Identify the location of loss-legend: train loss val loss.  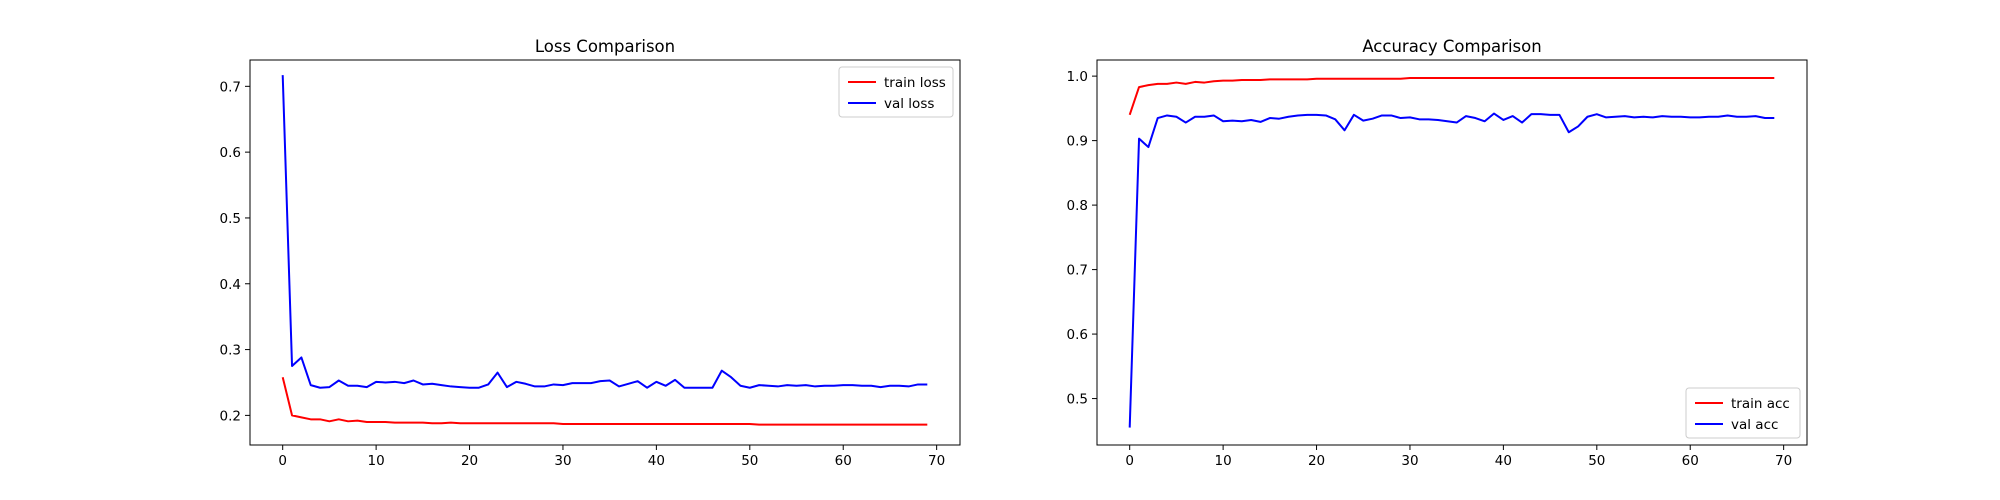
(896, 92).